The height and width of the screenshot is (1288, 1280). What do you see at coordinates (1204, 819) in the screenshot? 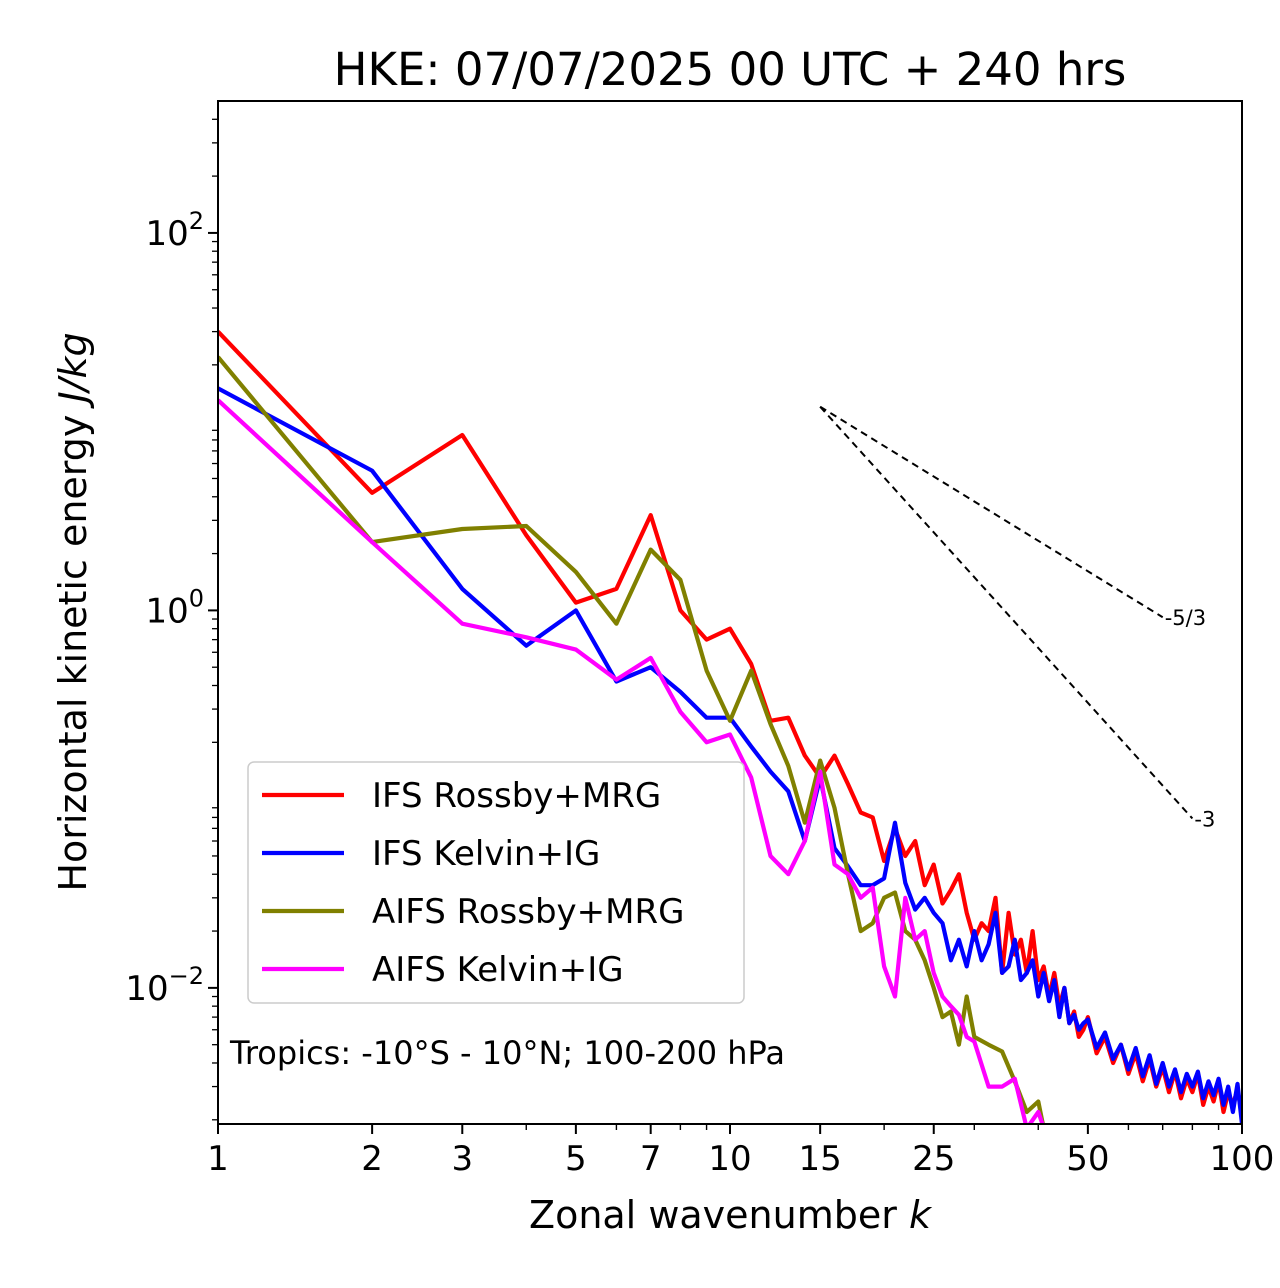
I see `reference-label-1: -3` at bounding box center [1204, 819].